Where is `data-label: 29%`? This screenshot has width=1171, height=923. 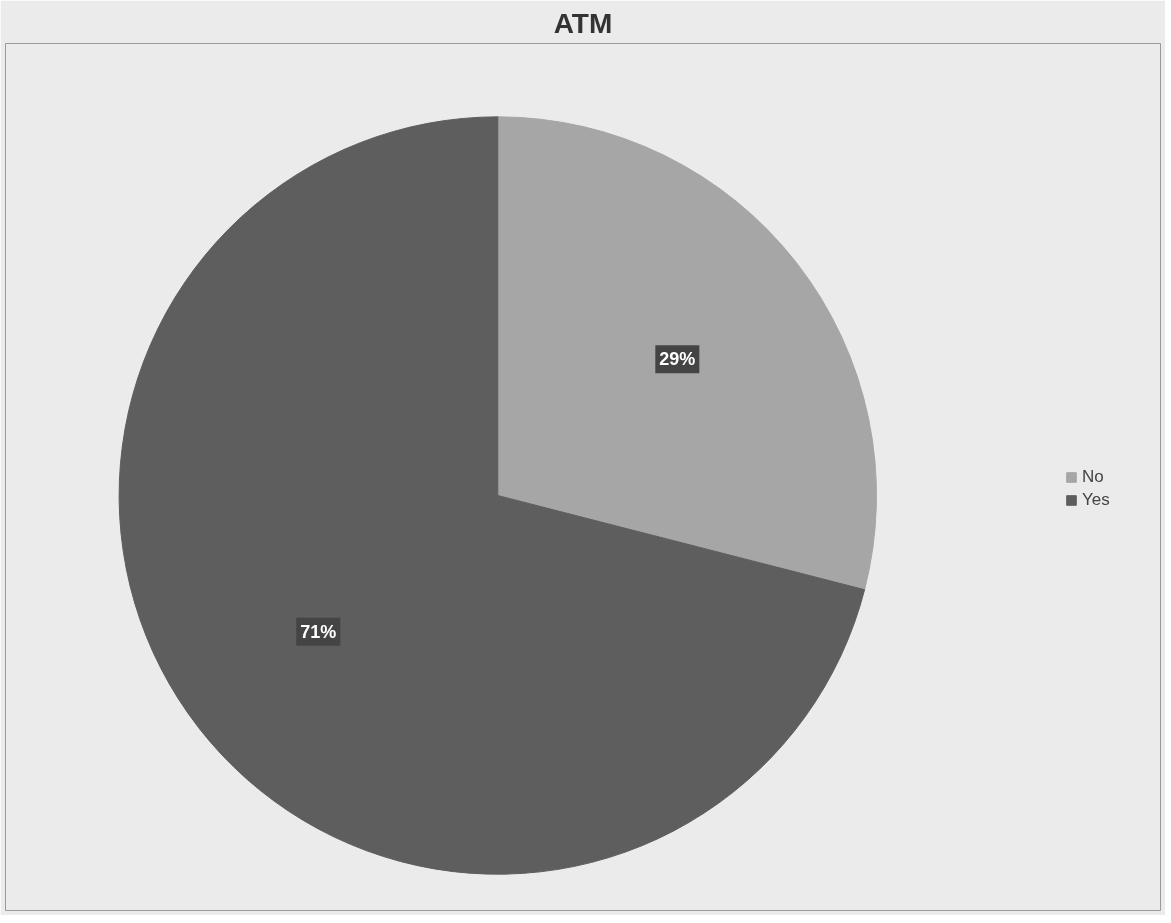
data-label: 29% is located at coordinates (677, 359).